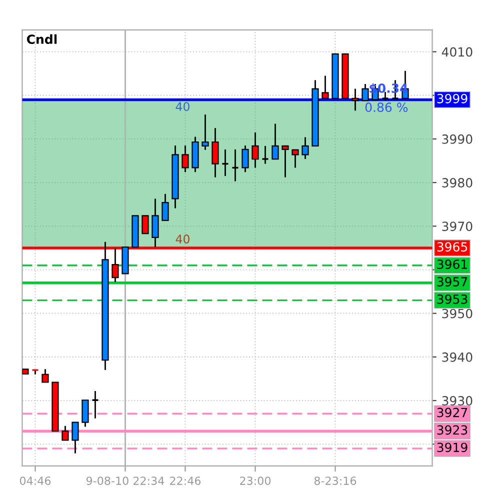 This screenshot has width=494, height=491. Describe the element at coordinates (452, 265) in the screenshot. I see `ref-line-label: 3961` at that location.